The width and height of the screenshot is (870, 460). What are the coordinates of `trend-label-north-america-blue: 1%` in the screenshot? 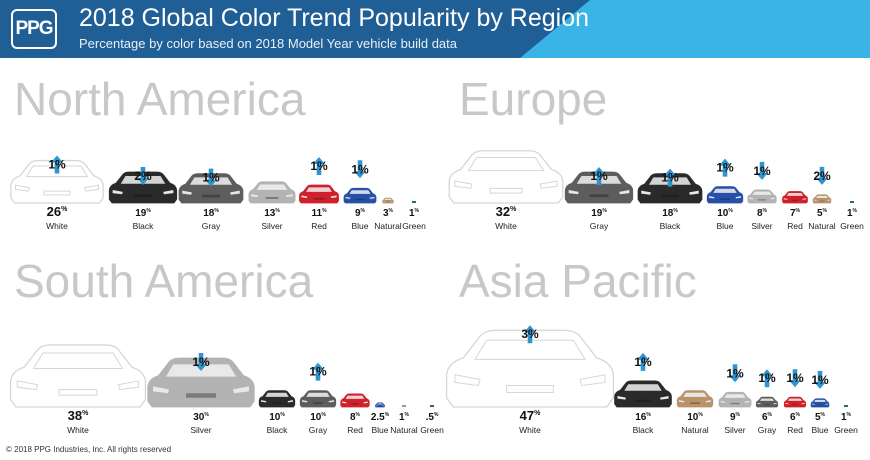 It's located at (360, 169).